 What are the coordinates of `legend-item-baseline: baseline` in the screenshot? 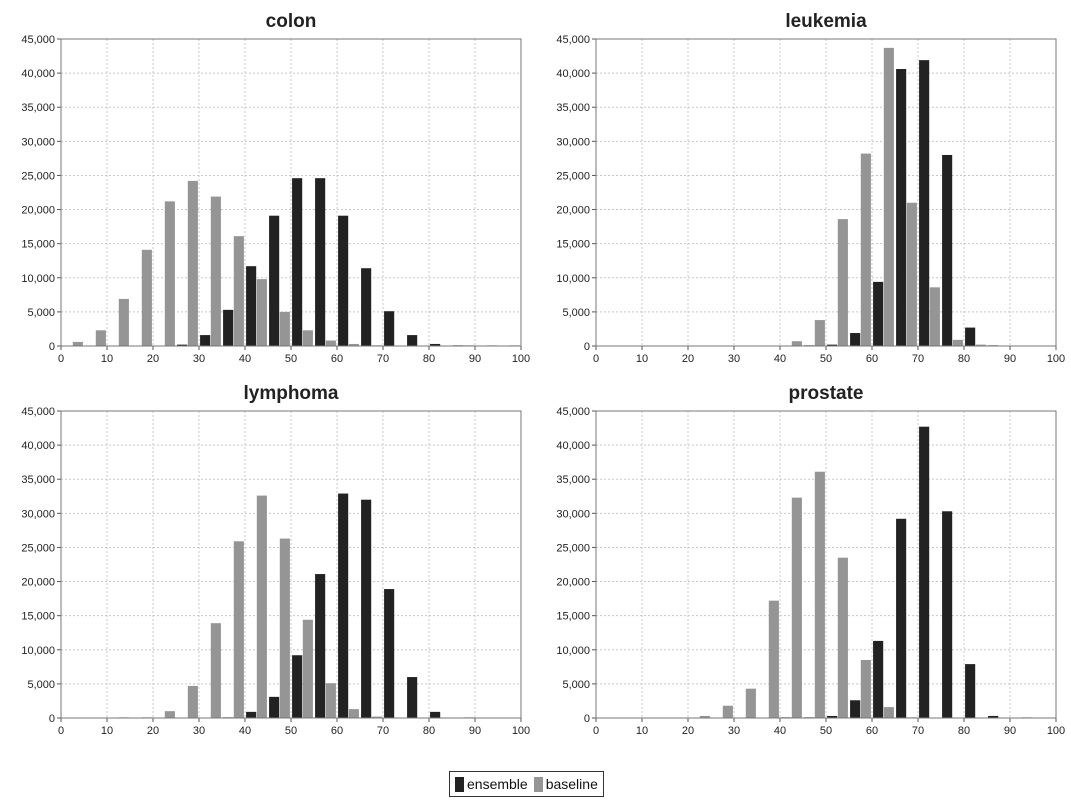 It's located at (565, 784).